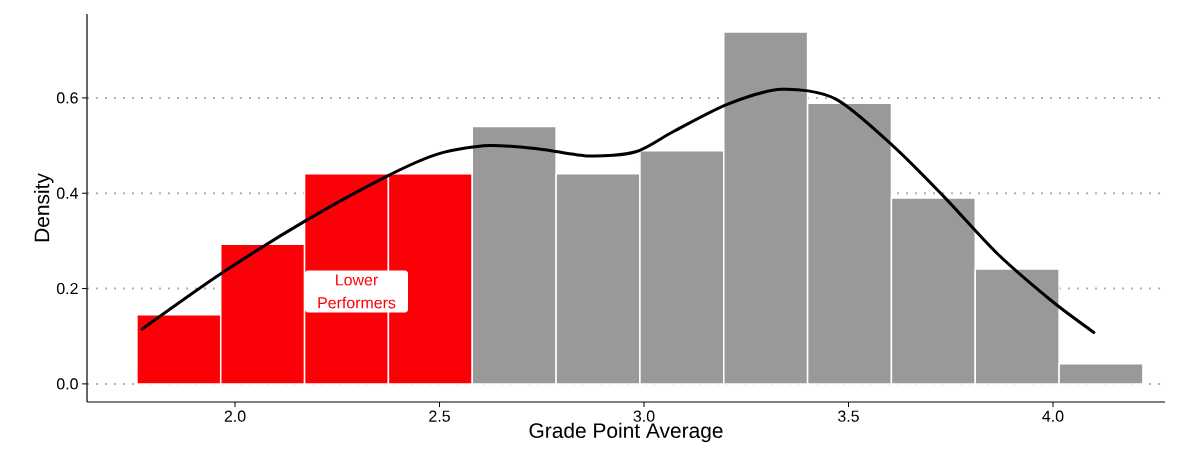 Image resolution: width=1191 pixels, height=467 pixels. What do you see at coordinates (235, 416) in the screenshot?
I see `x-tick-label: 2.0` at bounding box center [235, 416].